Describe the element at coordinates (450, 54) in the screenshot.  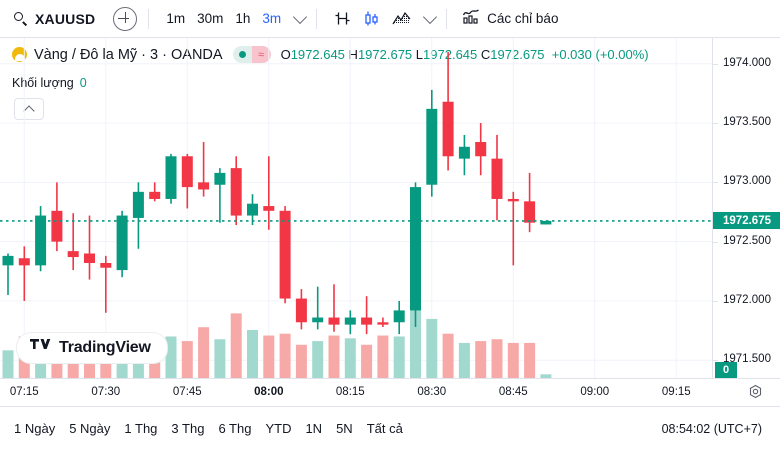
I see `ohlc-l-value: 1972.645` at that location.